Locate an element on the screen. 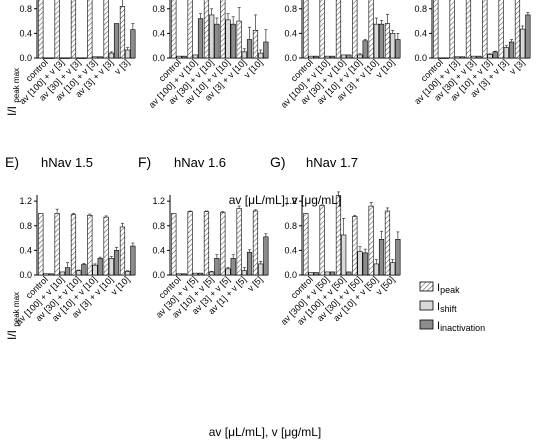 Image resolution: width=550 pixels, height=445 pixels. category-label: v [50] is located at coordinates (385, 285).